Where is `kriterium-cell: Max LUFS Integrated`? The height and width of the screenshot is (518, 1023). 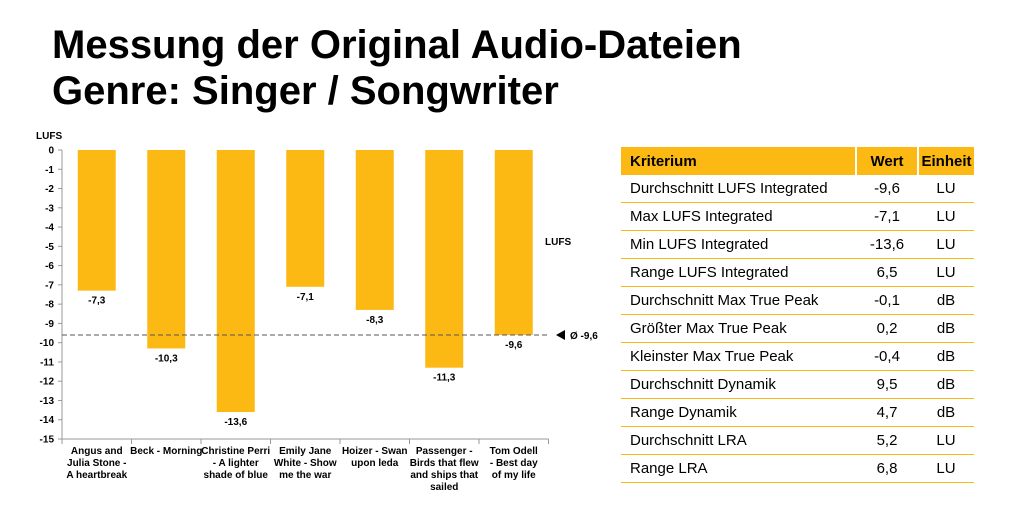
kriterium-cell: Max LUFS Integrated is located at coordinates (738, 216).